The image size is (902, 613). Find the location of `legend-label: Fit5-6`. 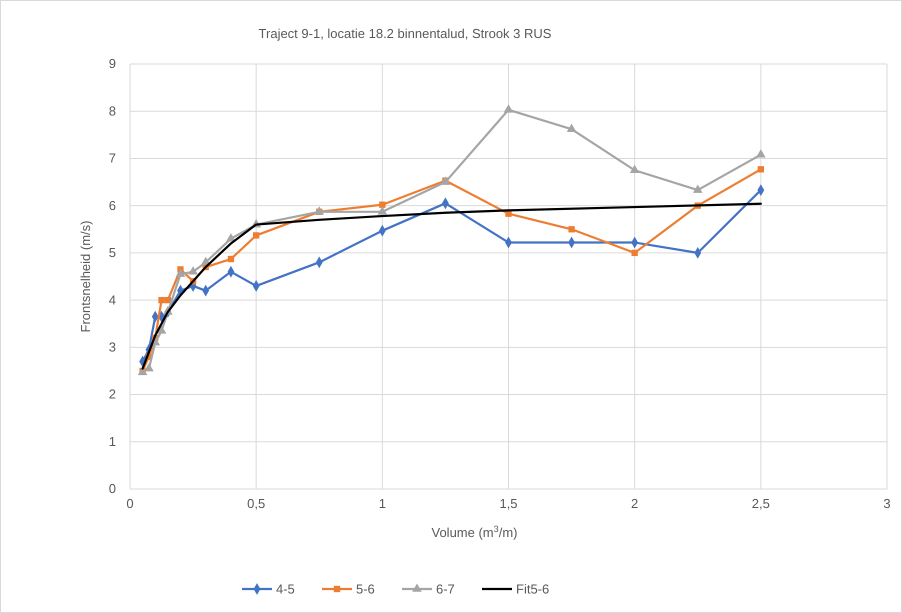

legend-label: Fit5-6 is located at coordinates (533, 589).